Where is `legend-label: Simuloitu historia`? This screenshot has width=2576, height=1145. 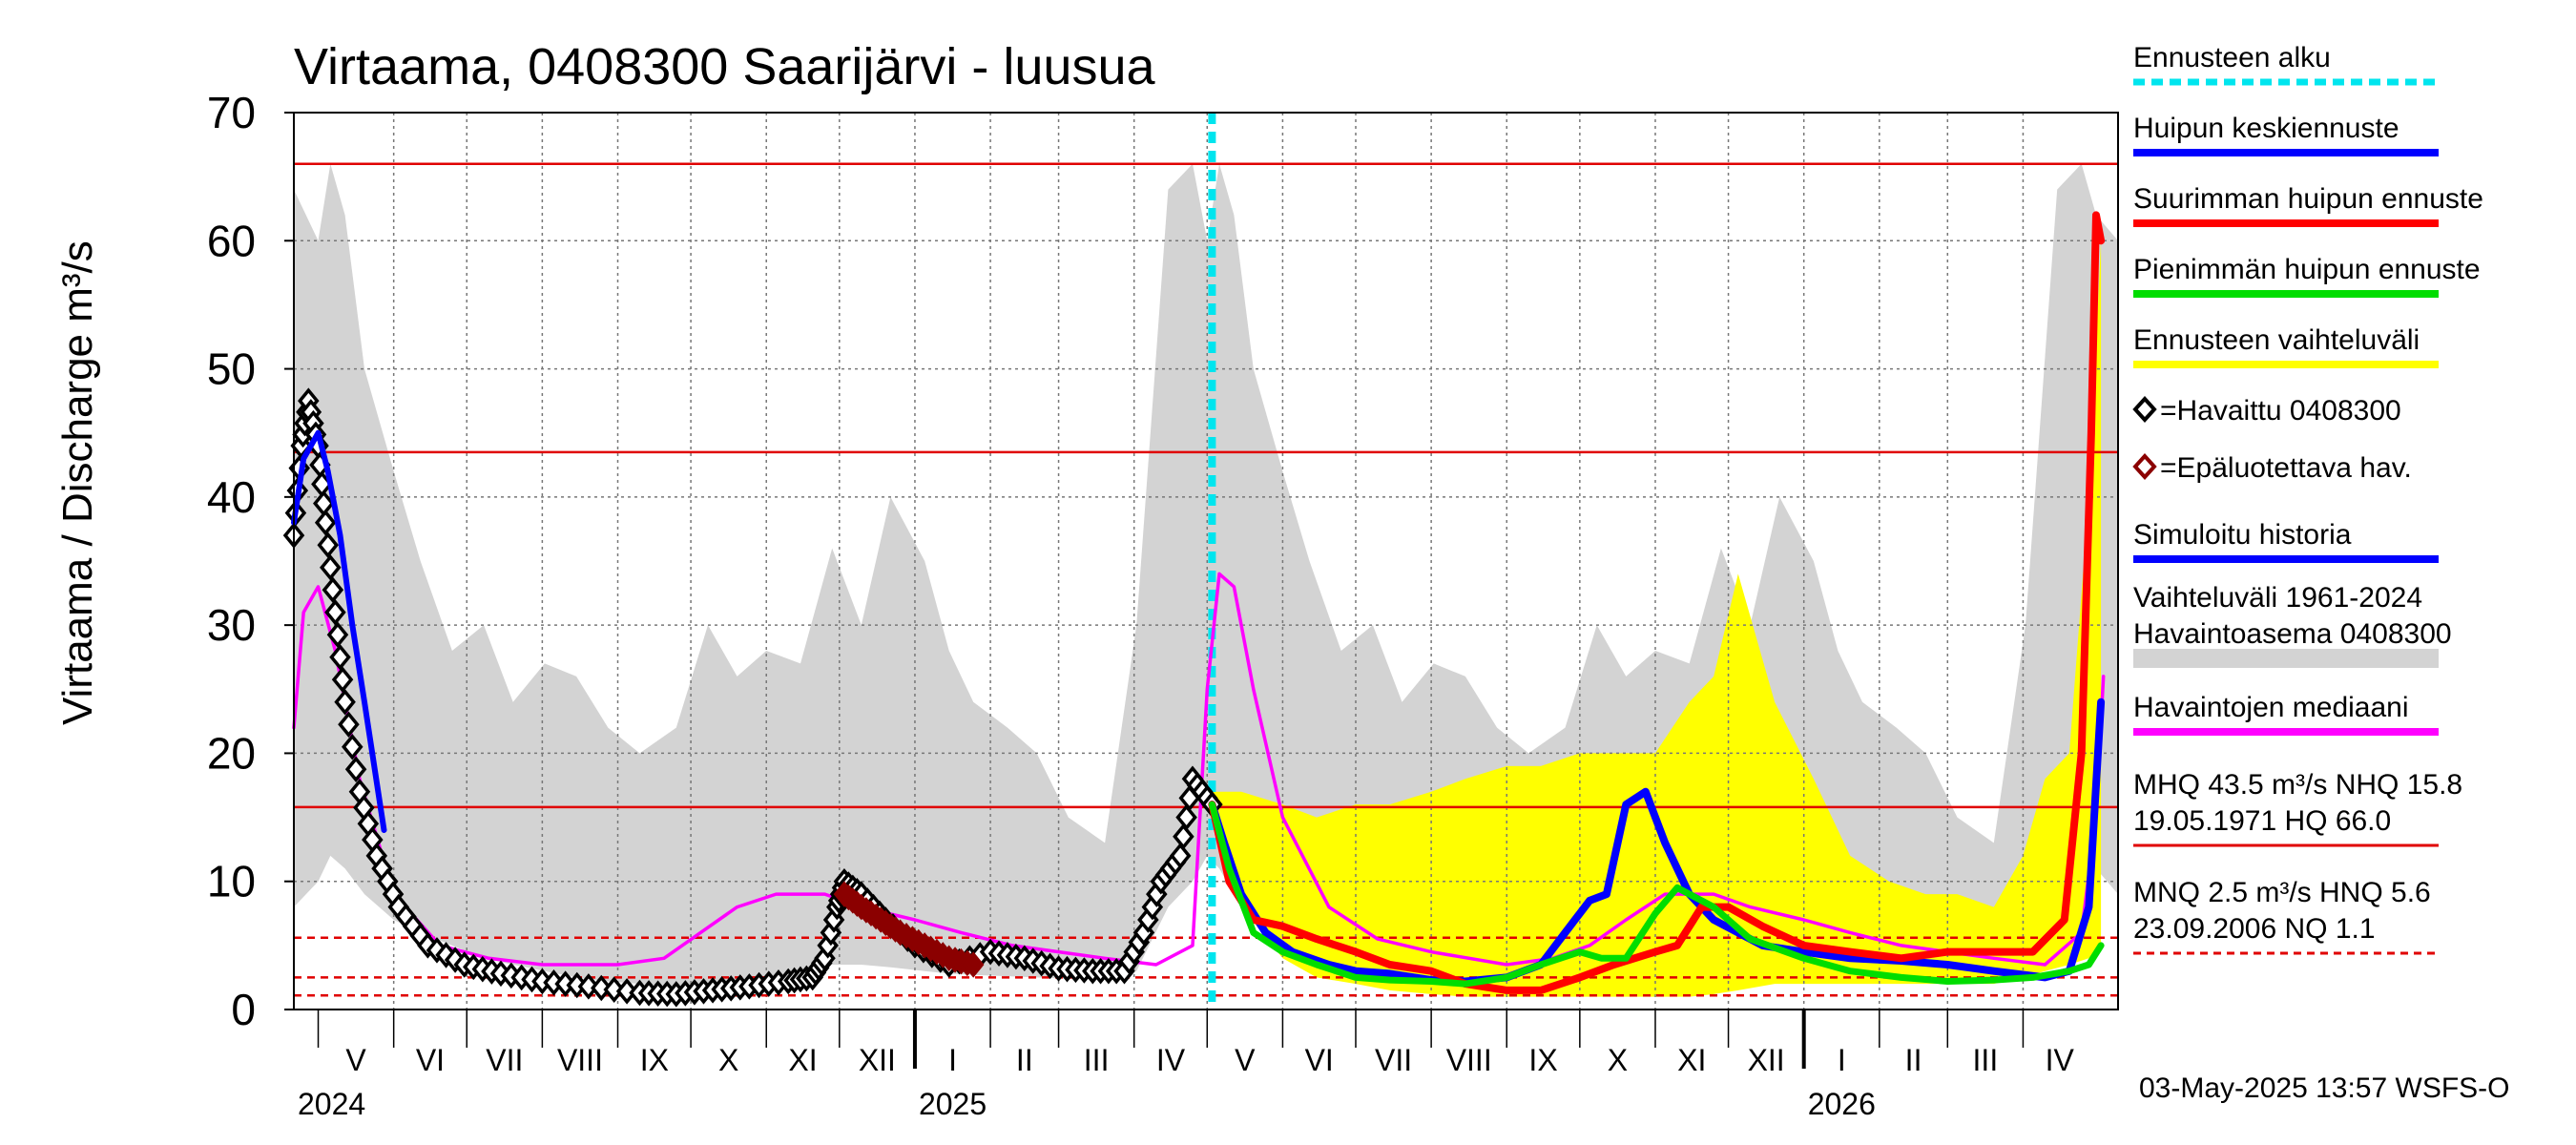
legend-label: Simuloitu historia is located at coordinates (2242, 535).